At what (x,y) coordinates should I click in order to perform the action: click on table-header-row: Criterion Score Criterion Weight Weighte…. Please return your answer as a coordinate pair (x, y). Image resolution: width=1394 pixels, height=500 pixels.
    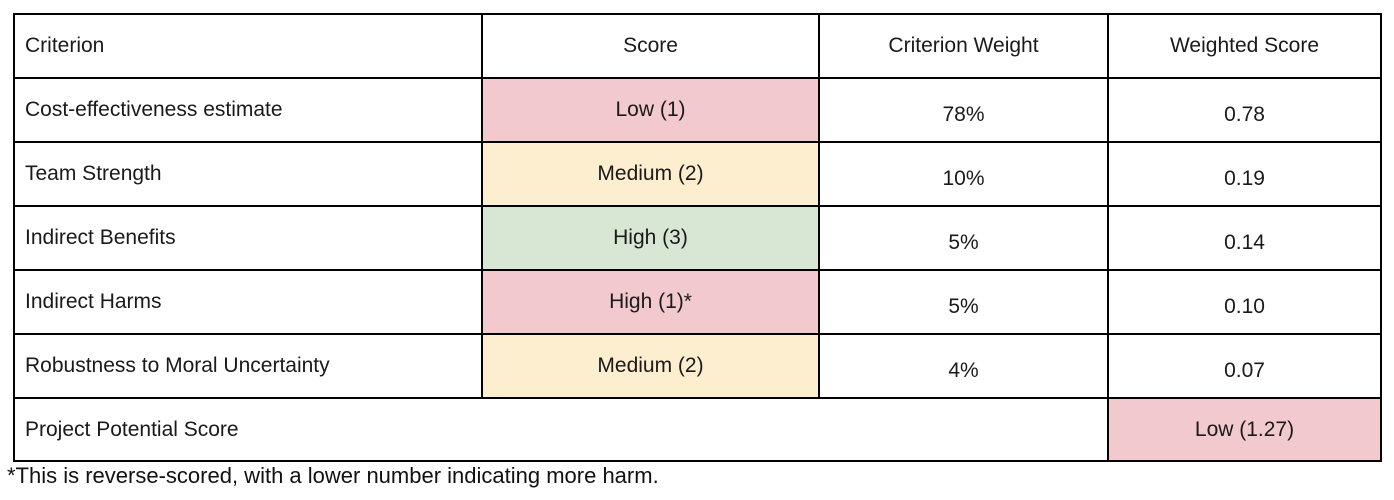
    Looking at the image, I should click on (697, 46).